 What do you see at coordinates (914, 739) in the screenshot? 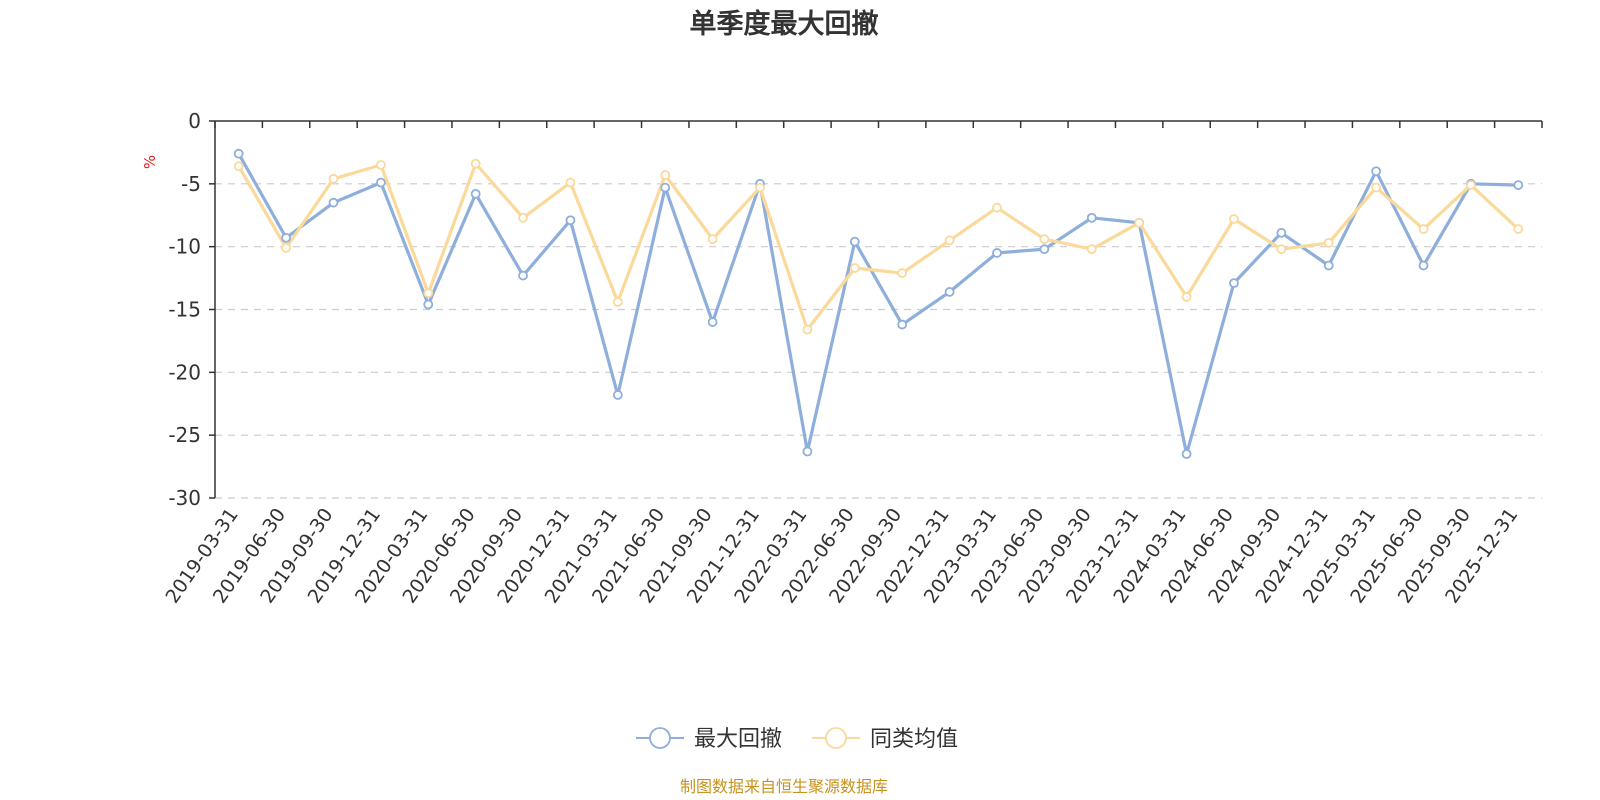
I see `legend-label: 同类均值` at bounding box center [914, 739].